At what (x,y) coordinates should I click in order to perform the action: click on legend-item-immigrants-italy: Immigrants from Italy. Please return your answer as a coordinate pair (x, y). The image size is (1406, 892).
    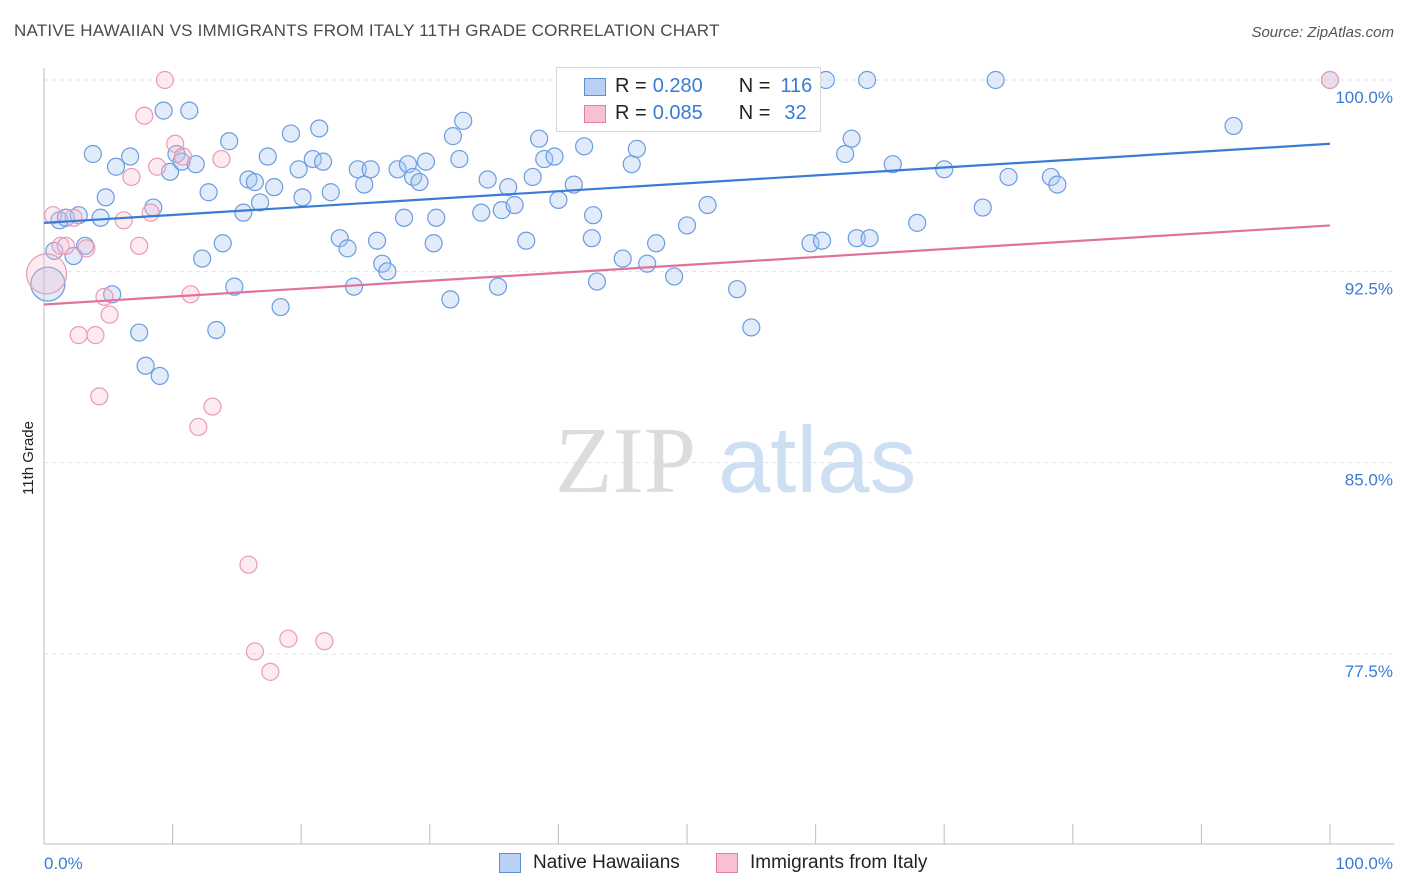
    Looking at the image, I should click on (821, 863).